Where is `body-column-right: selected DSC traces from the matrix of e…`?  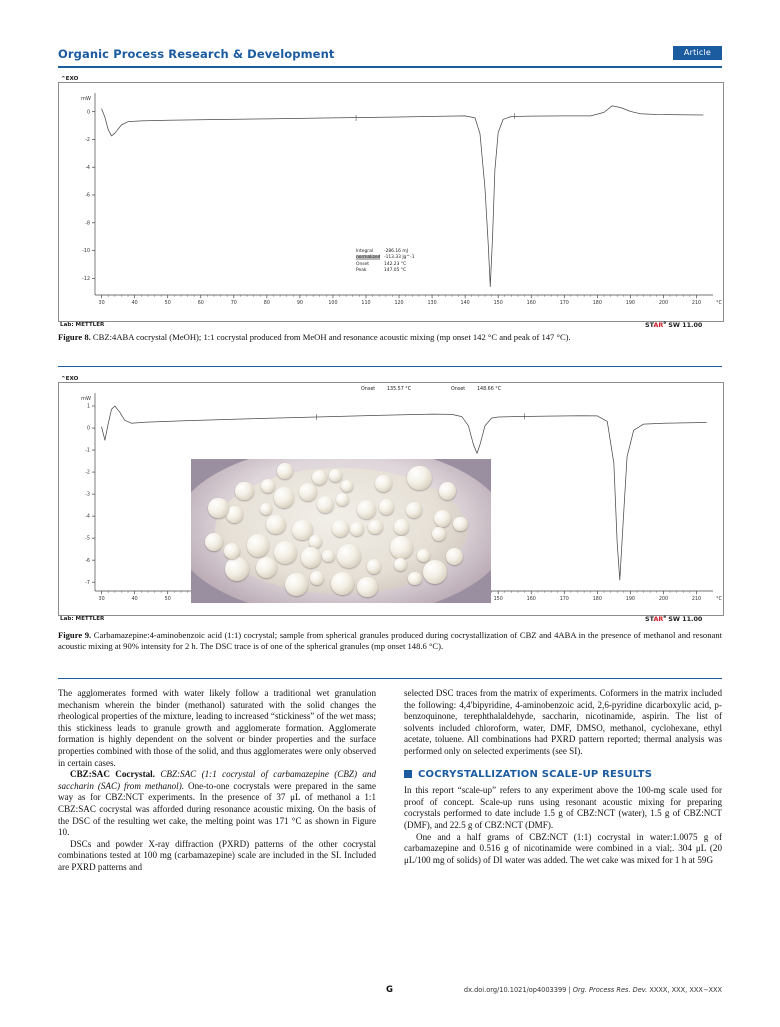 body-column-right: selected DSC traces from the matrix of e… is located at coordinates (563, 777).